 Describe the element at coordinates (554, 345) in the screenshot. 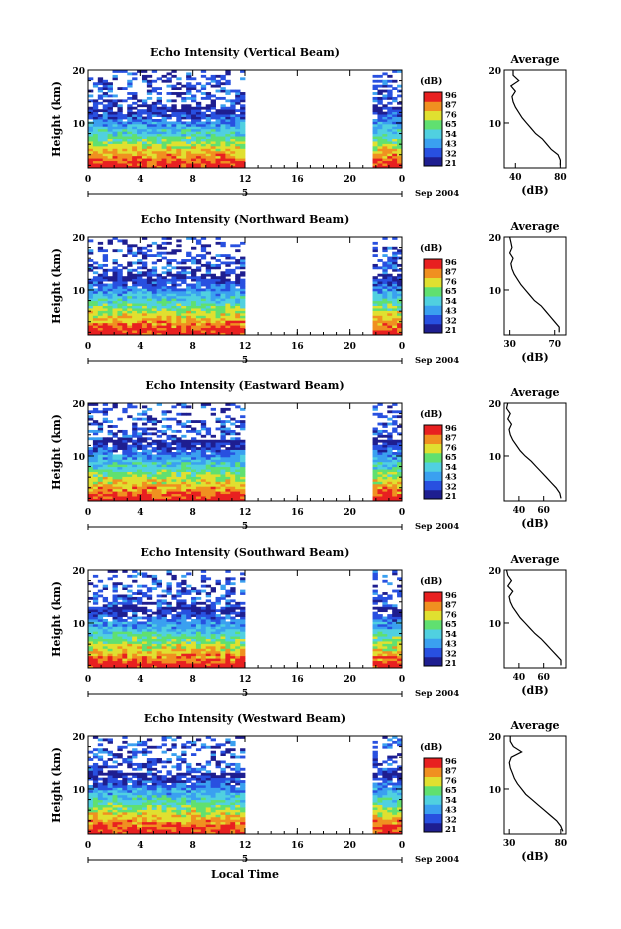

I see `avg-x-tick-label: 70` at that location.